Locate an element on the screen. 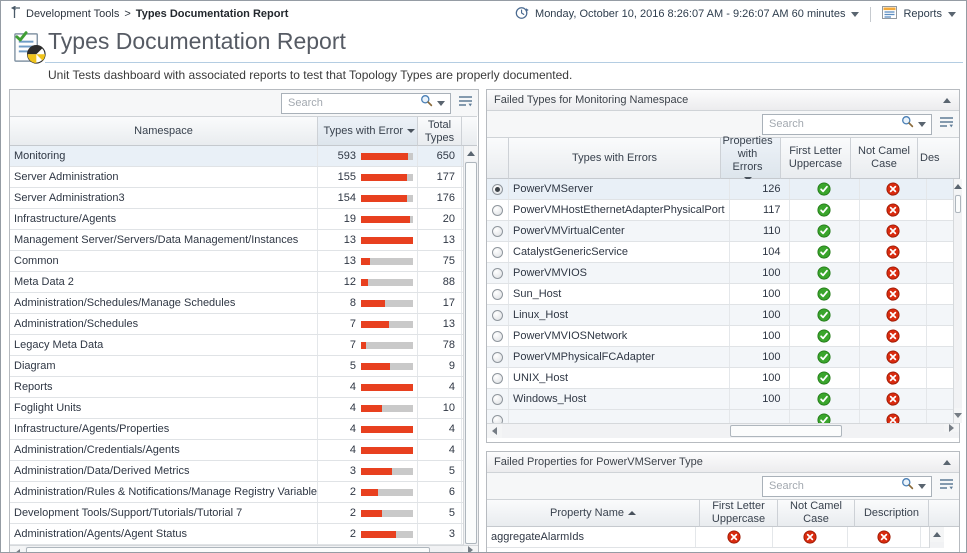  namespace-row: Infrastructure/Agents/Properties 4 4 is located at coordinates (236, 429).